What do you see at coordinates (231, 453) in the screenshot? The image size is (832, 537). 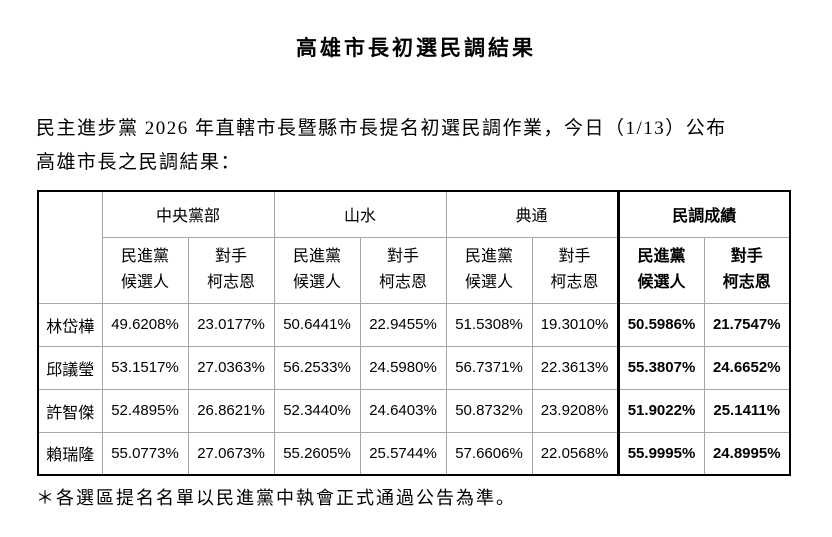 I see `poll-value-cell: 27.0673%` at bounding box center [231, 453].